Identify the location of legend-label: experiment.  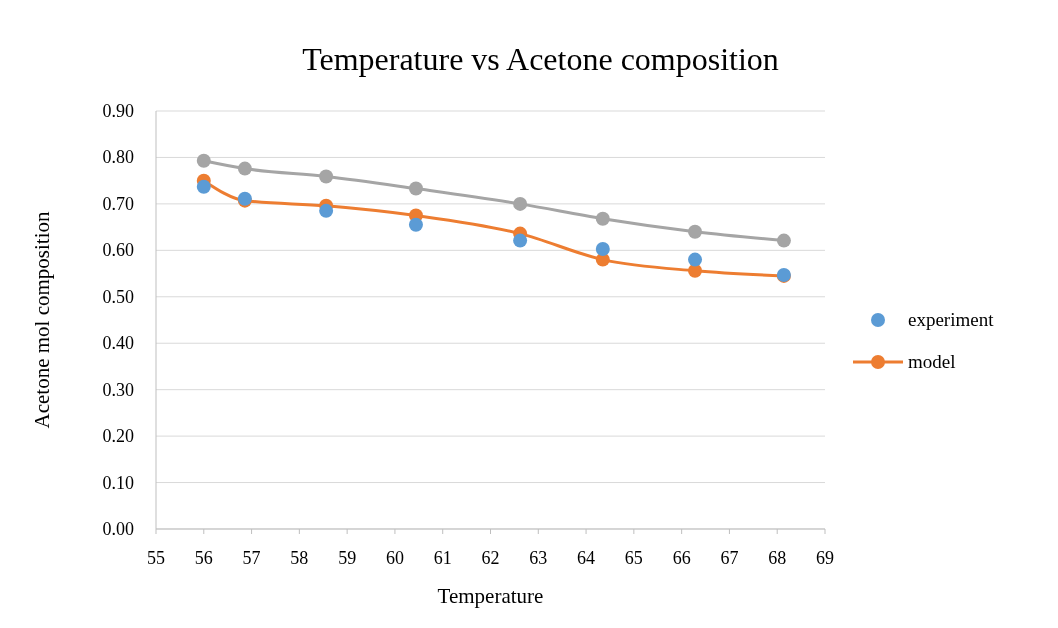
(951, 319).